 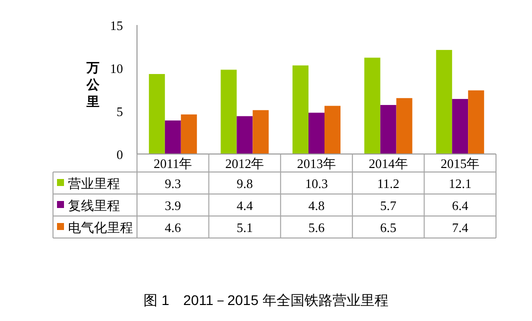 What do you see at coordinates (388, 205) in the screenshot?
I see `data-label: 5.7` at bounding box center [388, 205].